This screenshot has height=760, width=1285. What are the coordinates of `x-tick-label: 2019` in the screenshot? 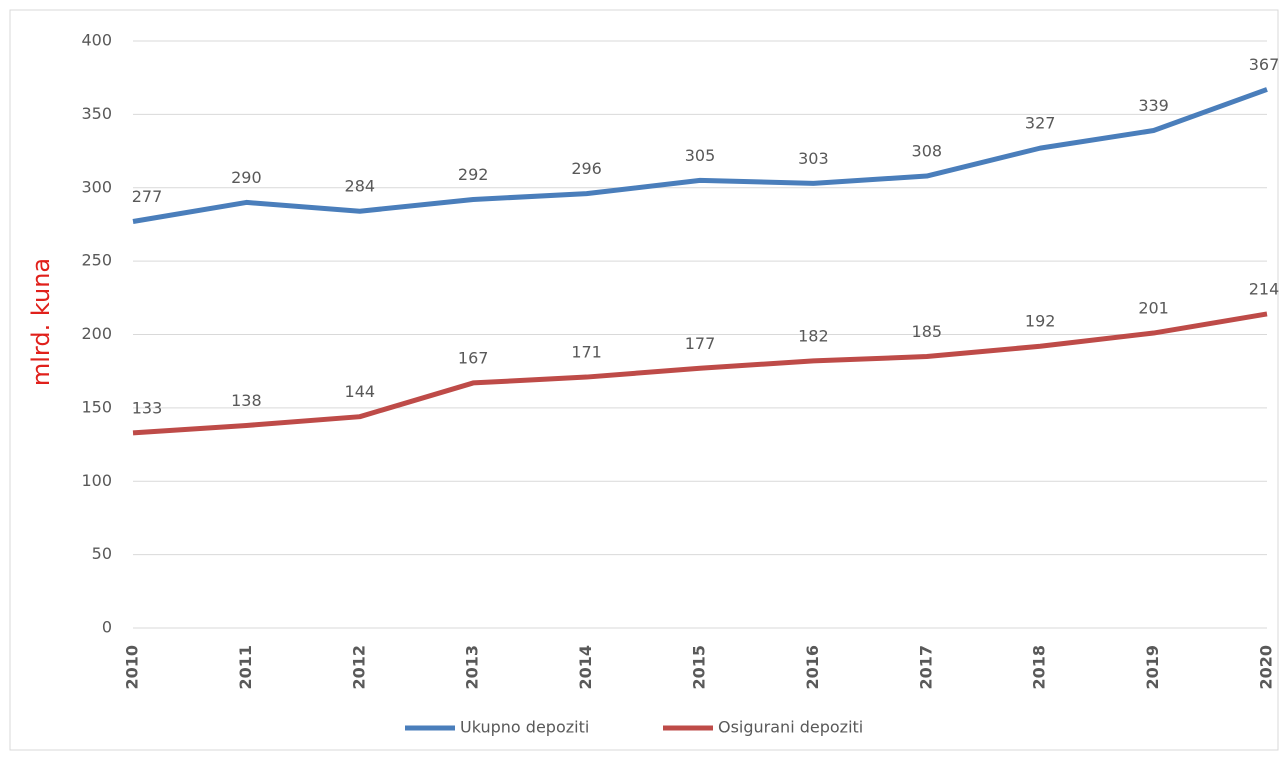 It's located at (1152, 667).